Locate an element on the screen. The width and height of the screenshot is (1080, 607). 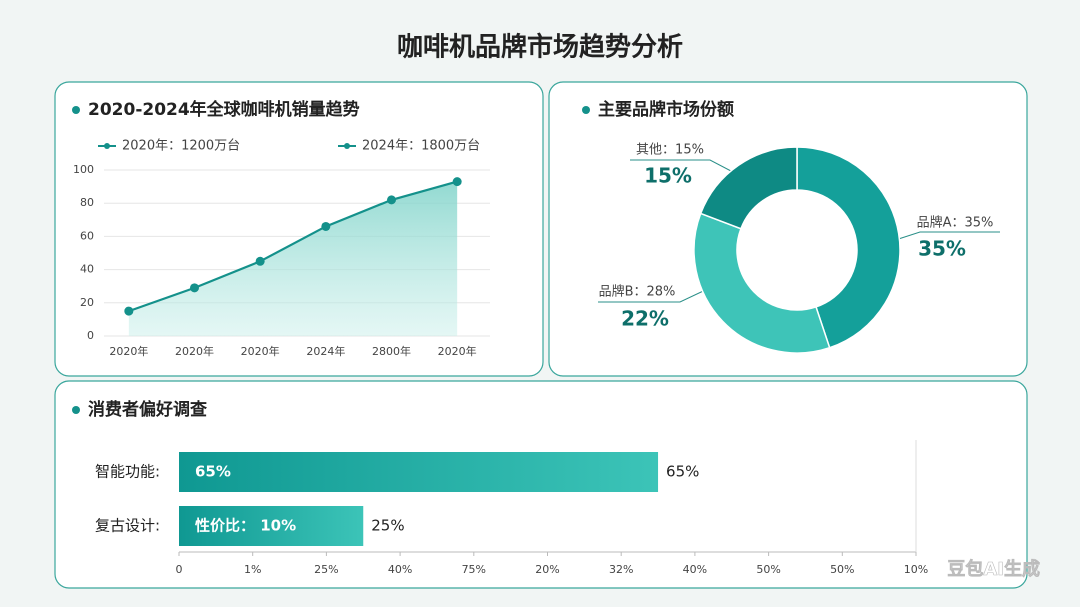
category-label: 智能功能: is located at coordinates (127, 472).